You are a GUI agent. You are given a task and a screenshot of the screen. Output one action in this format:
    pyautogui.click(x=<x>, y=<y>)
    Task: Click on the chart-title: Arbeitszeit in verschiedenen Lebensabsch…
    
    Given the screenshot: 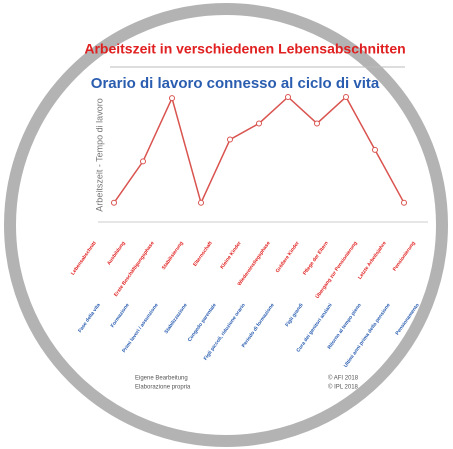 What is the action you would take?
    pyautogui.click(x=244, y=49)
    